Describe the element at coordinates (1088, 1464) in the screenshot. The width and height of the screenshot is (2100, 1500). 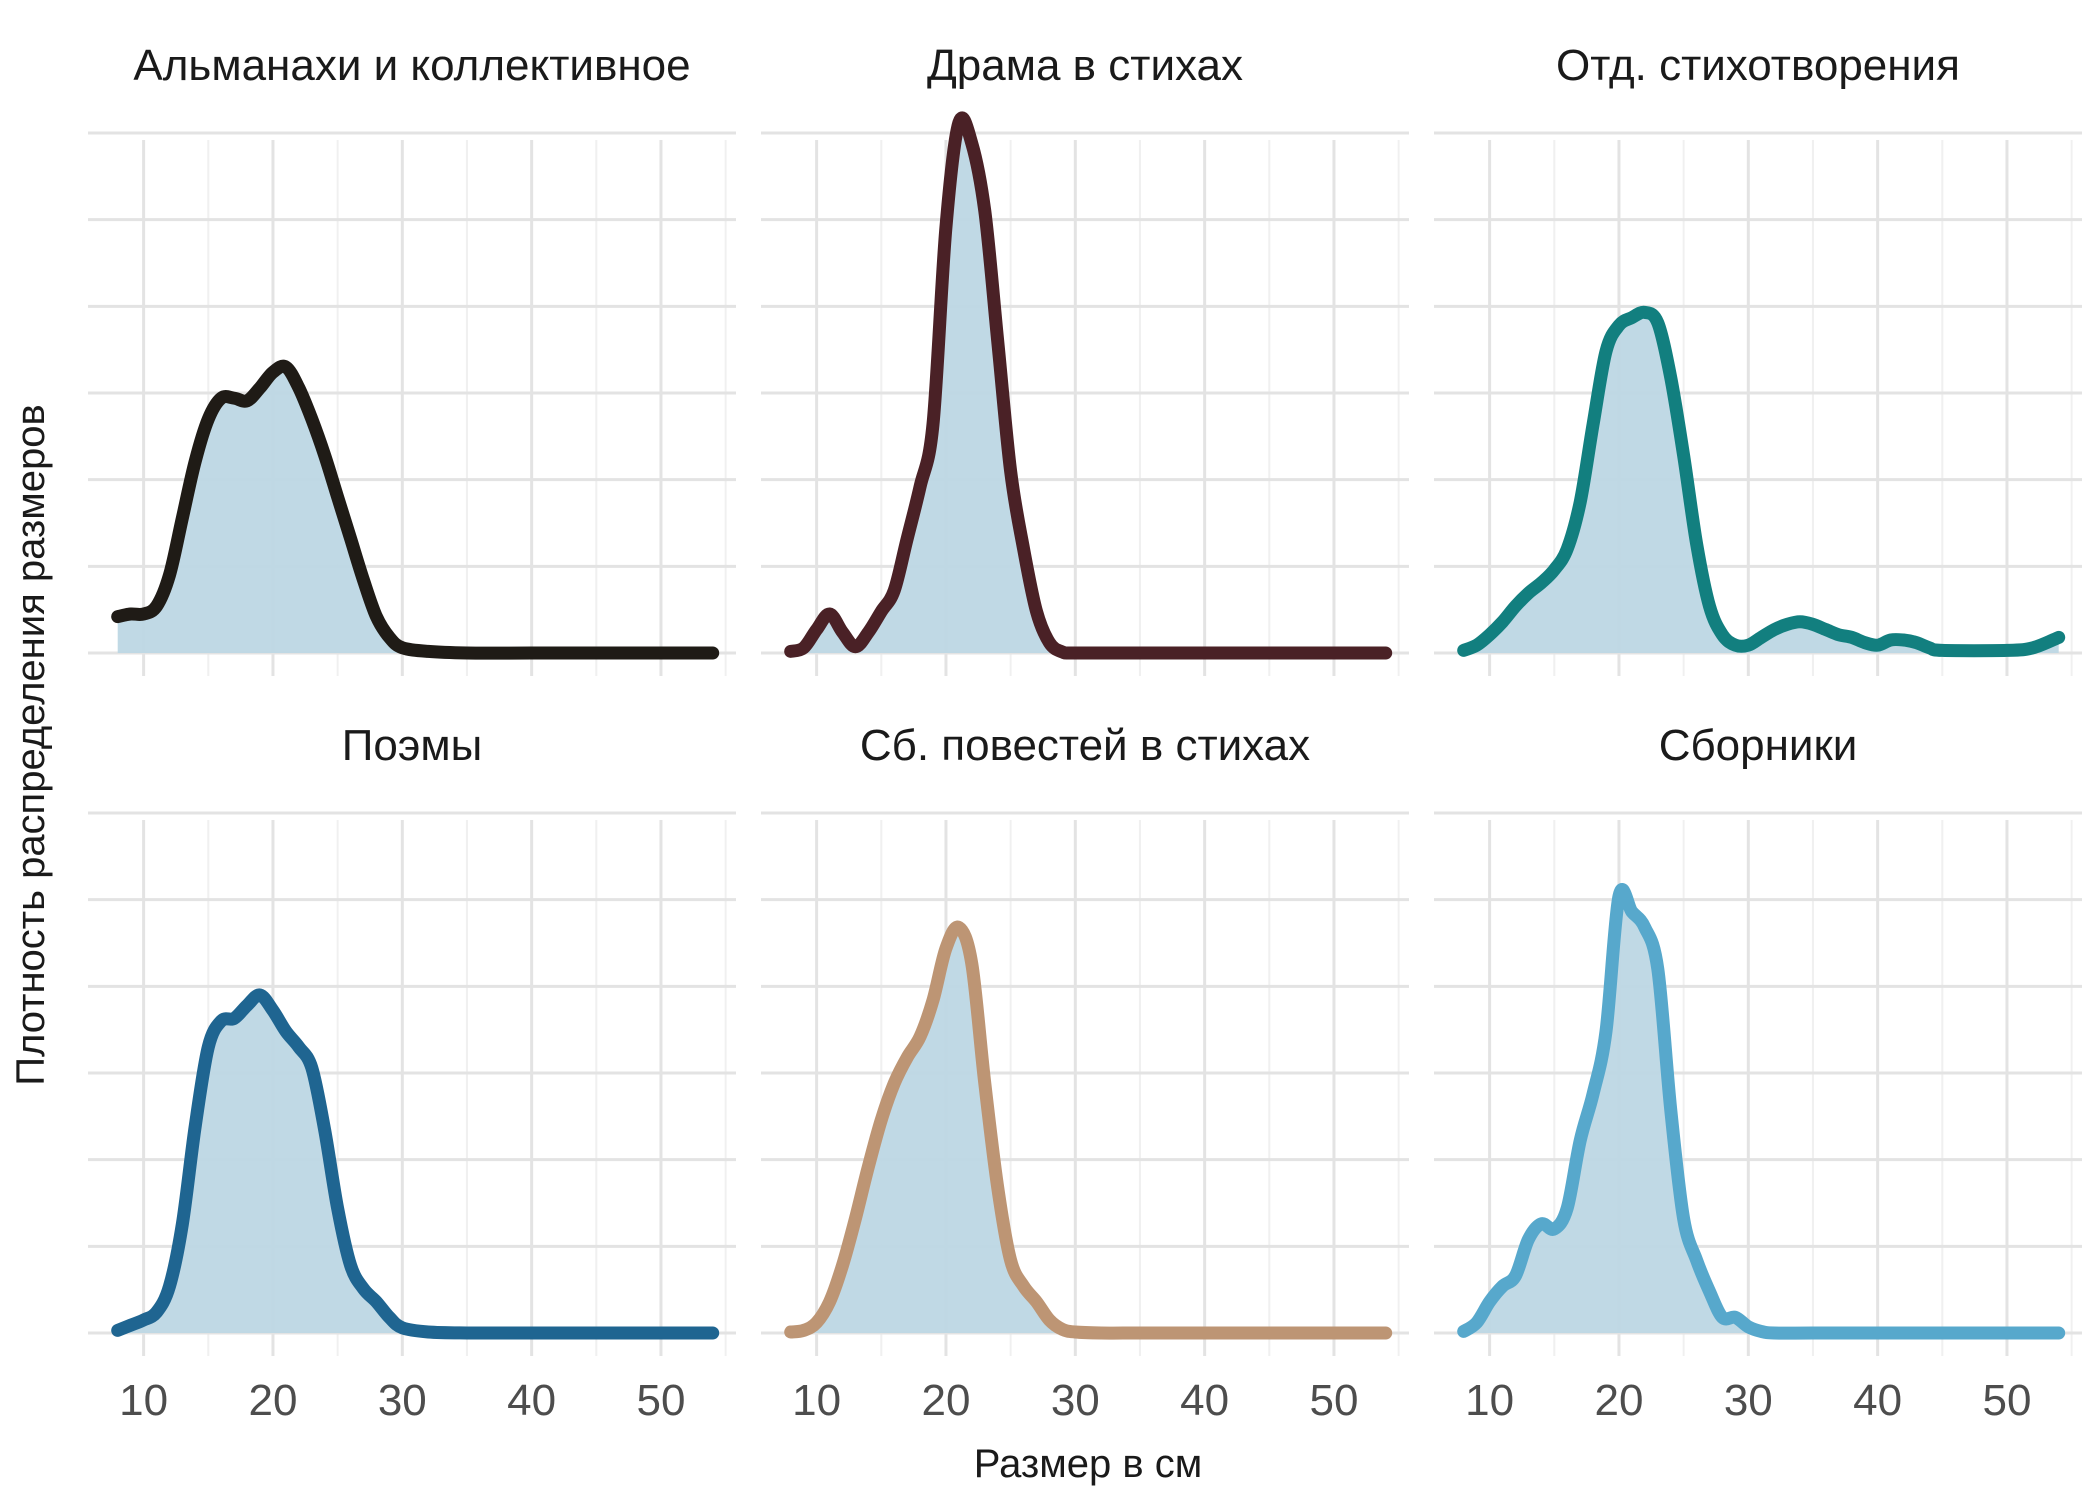
I see `x-axis-title: Размер в см` at that location.